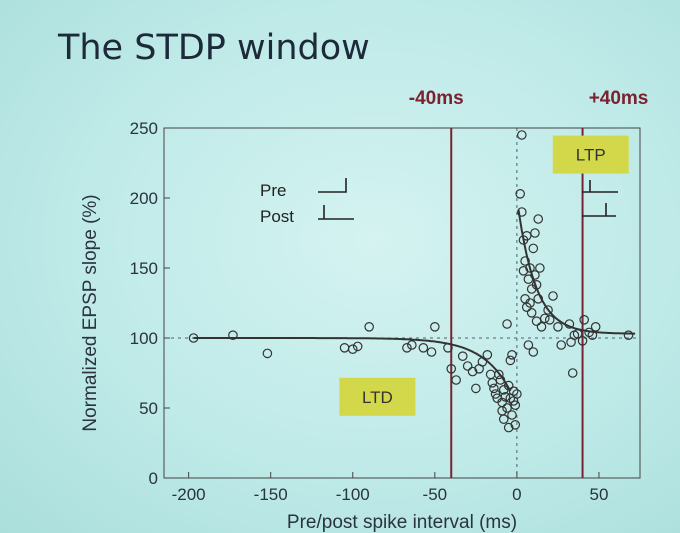  I want to click on x-tick-label: -150, so click(271, 494).